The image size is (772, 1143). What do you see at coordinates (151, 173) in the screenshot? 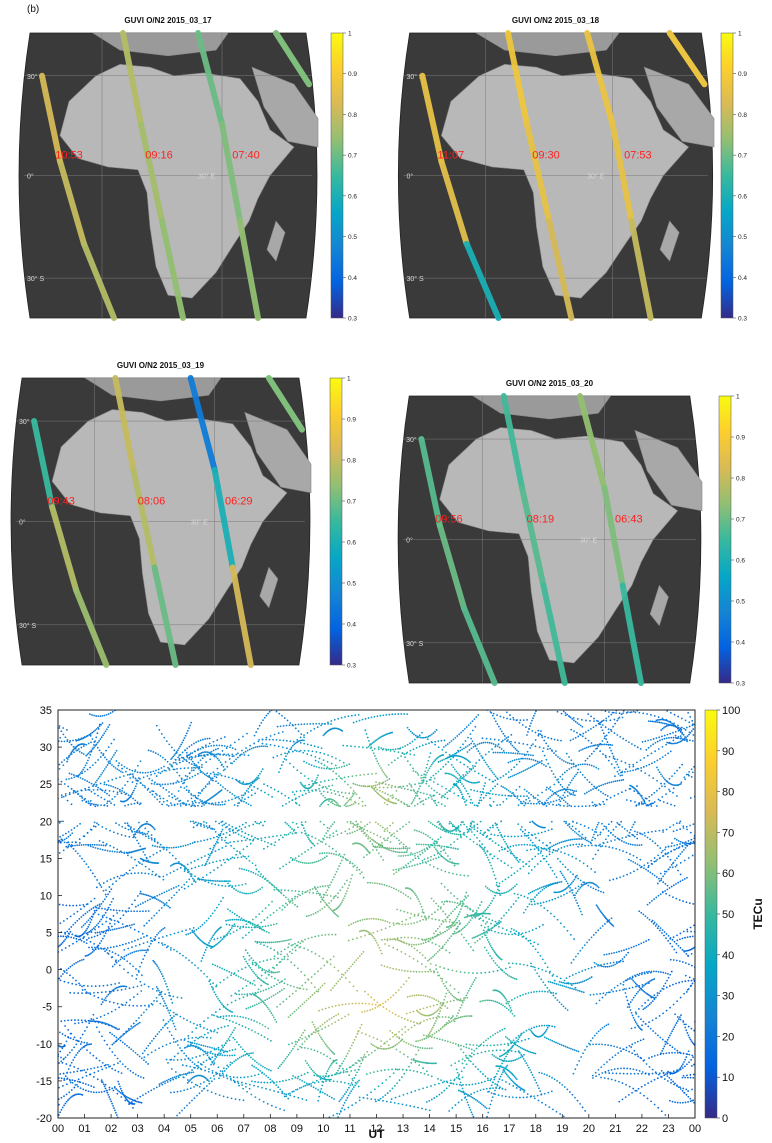
I see `satellite-track-segment` at bounding box center [151, 173].